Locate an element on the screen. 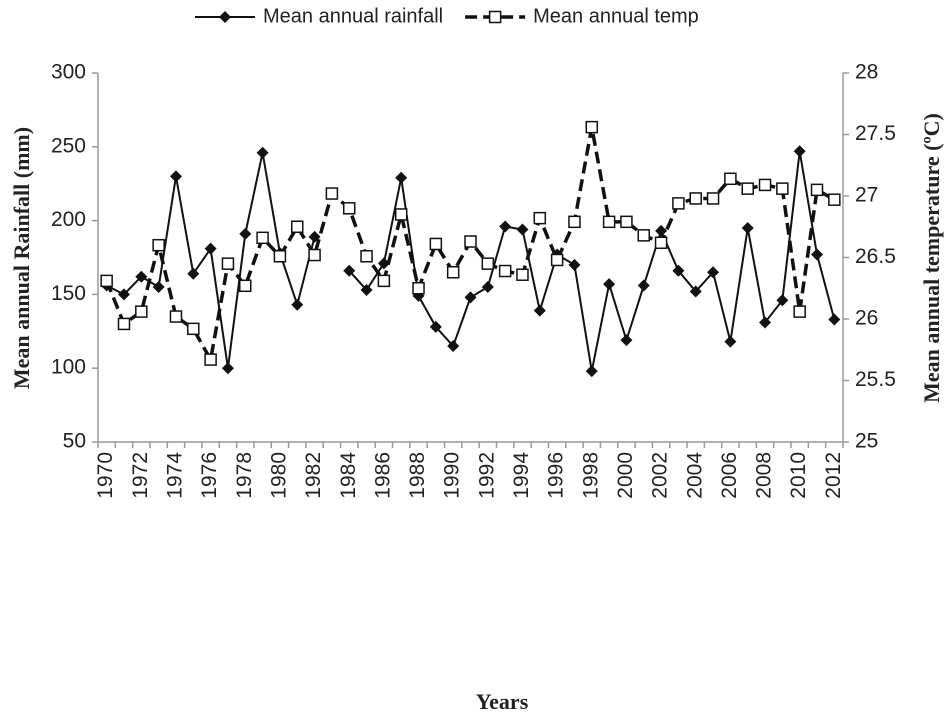 The height and width of the screenshot is (719, 951). y2-tick-label: 26.5 is located at coordinates (875, 256).